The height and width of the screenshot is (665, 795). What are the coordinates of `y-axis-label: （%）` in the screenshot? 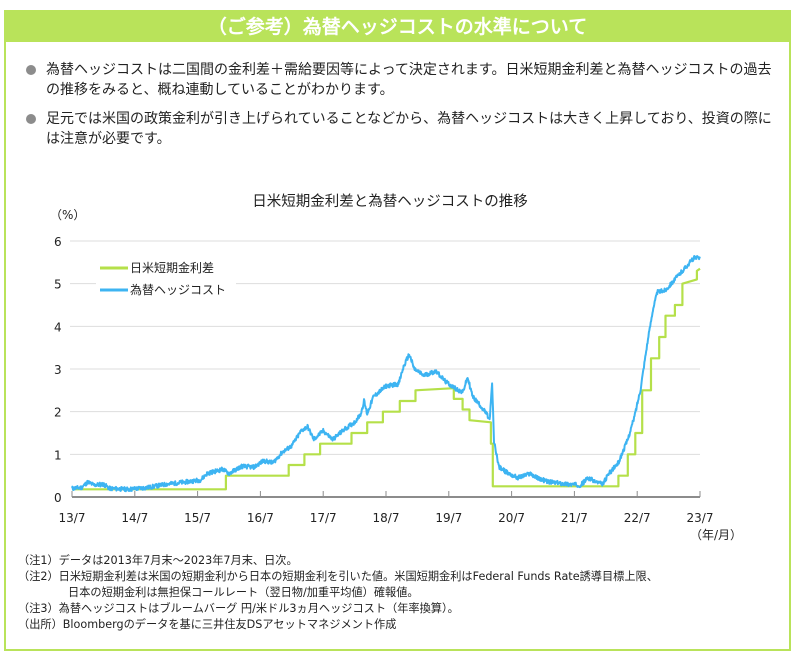 It's located at (67, 215).